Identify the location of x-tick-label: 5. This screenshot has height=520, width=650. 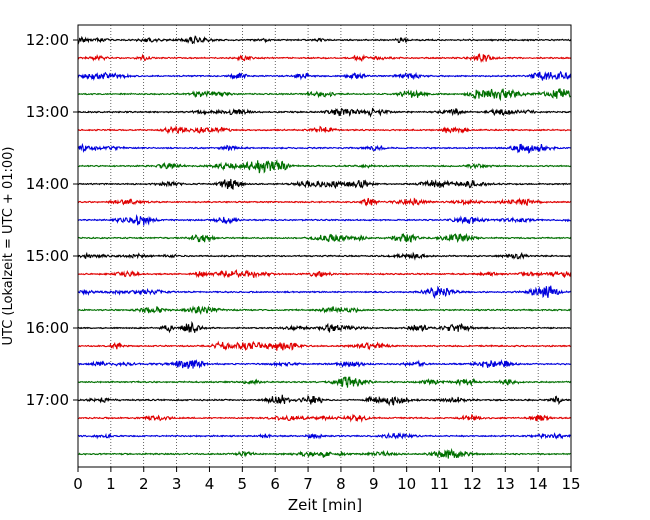
(243, 484).